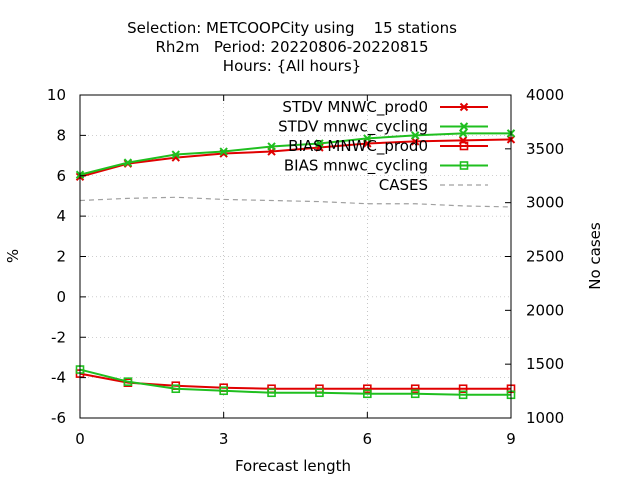  What do you see at coordinates (292, 28) in the screenshot?
I see `chart-title-line: Selection: METCOOPCity using 15 stations` at bounding box center [292, 28].